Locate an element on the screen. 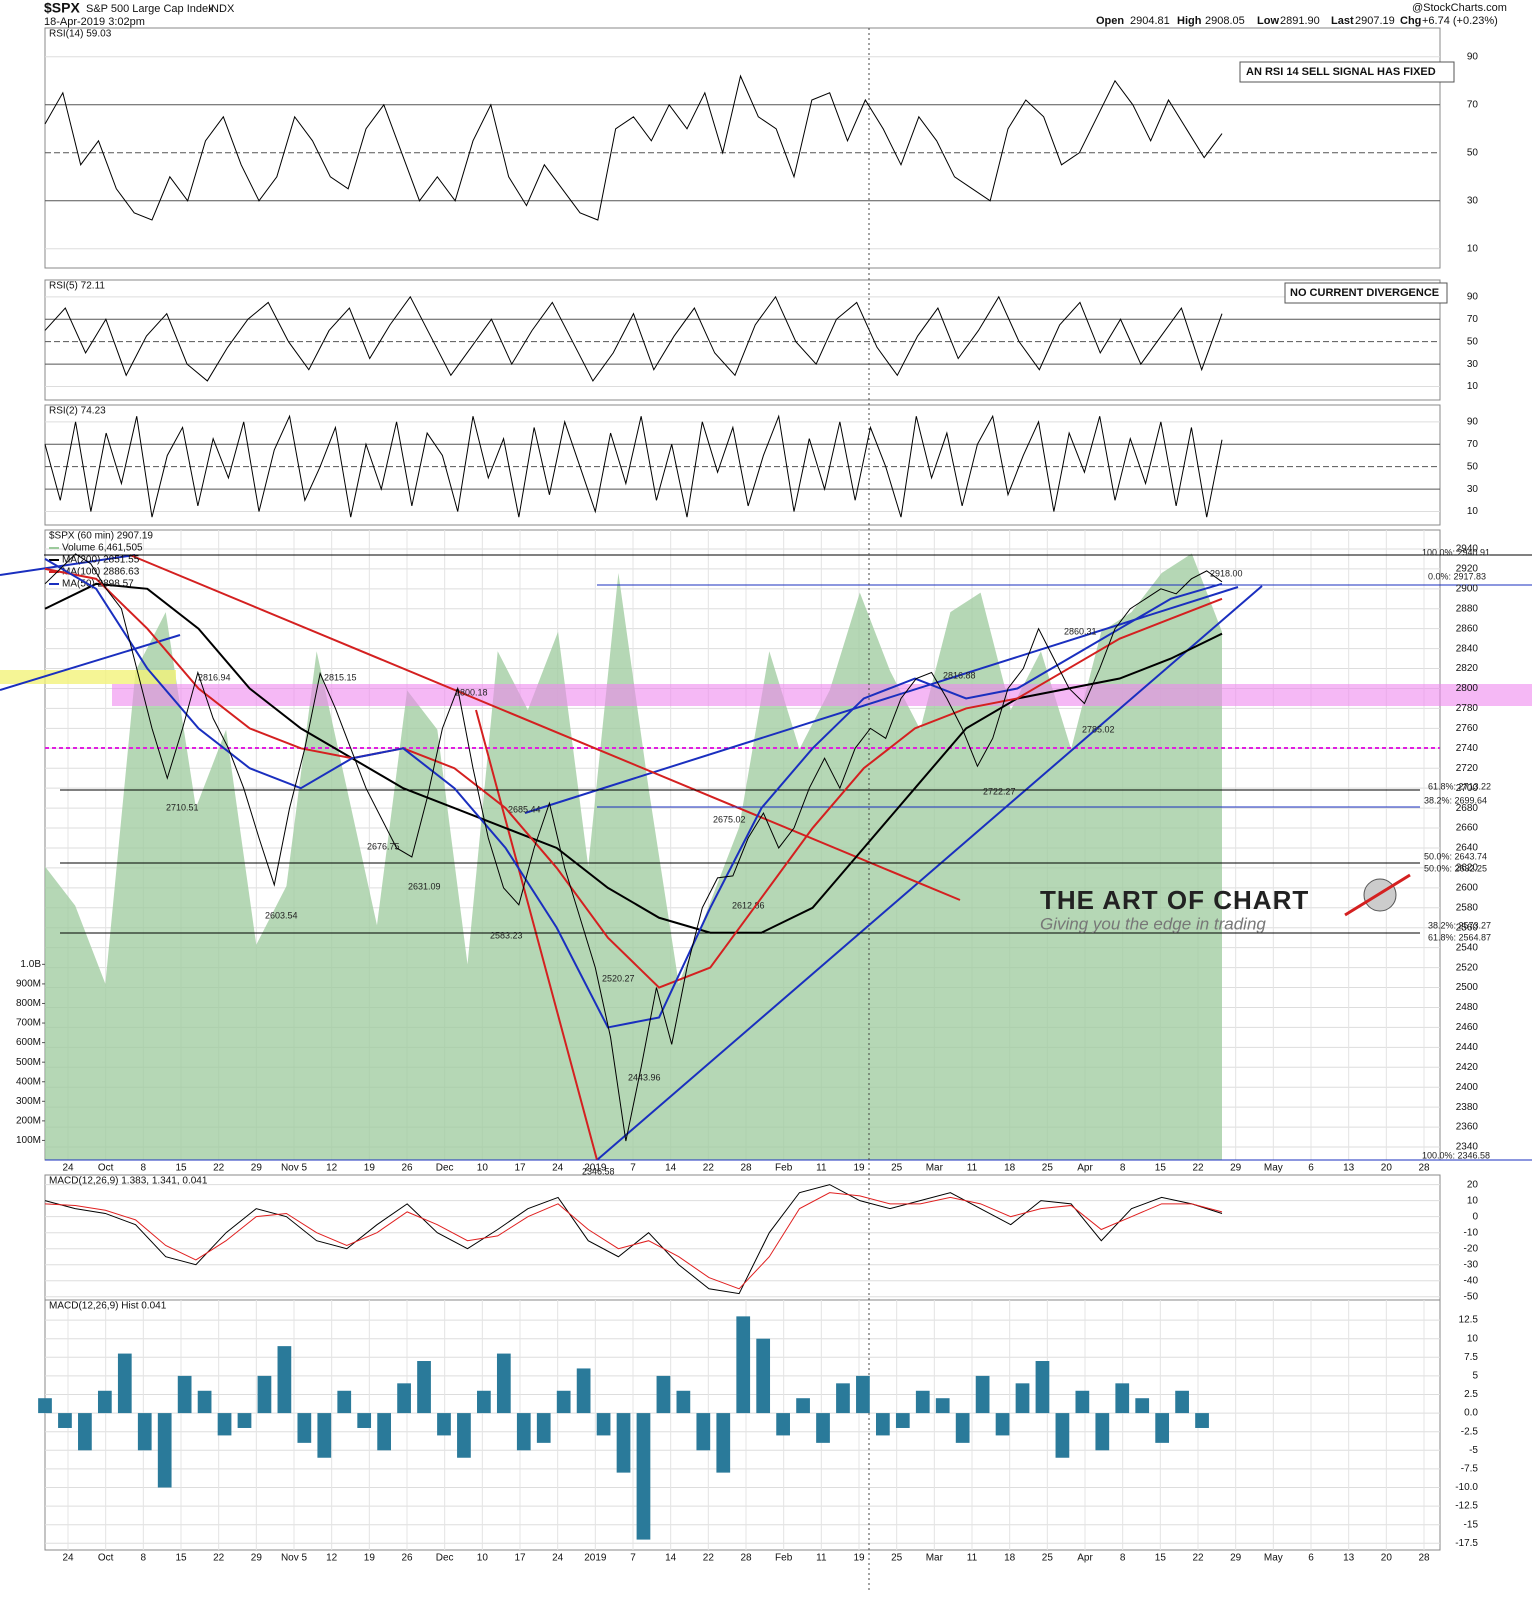 The height and width of the screenshot is (1600, 1532). x-tick-label: 7 is located at coordinates (633, 1558).